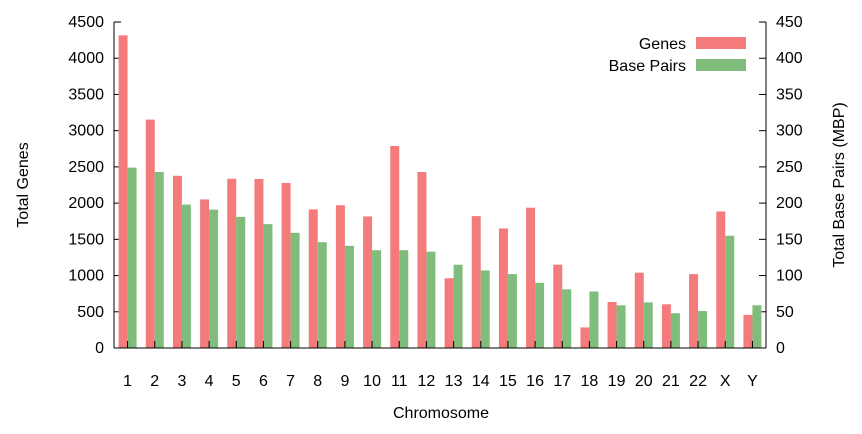 The image size is (862, 434). Describe the element at coordinates (671, 381) in the screenshot. I see `x-tick-label: 21` at that location.